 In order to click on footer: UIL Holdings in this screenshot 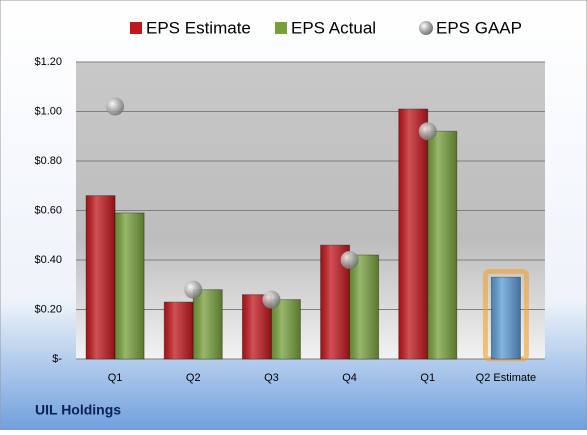, I will do `click(78, 410)`.